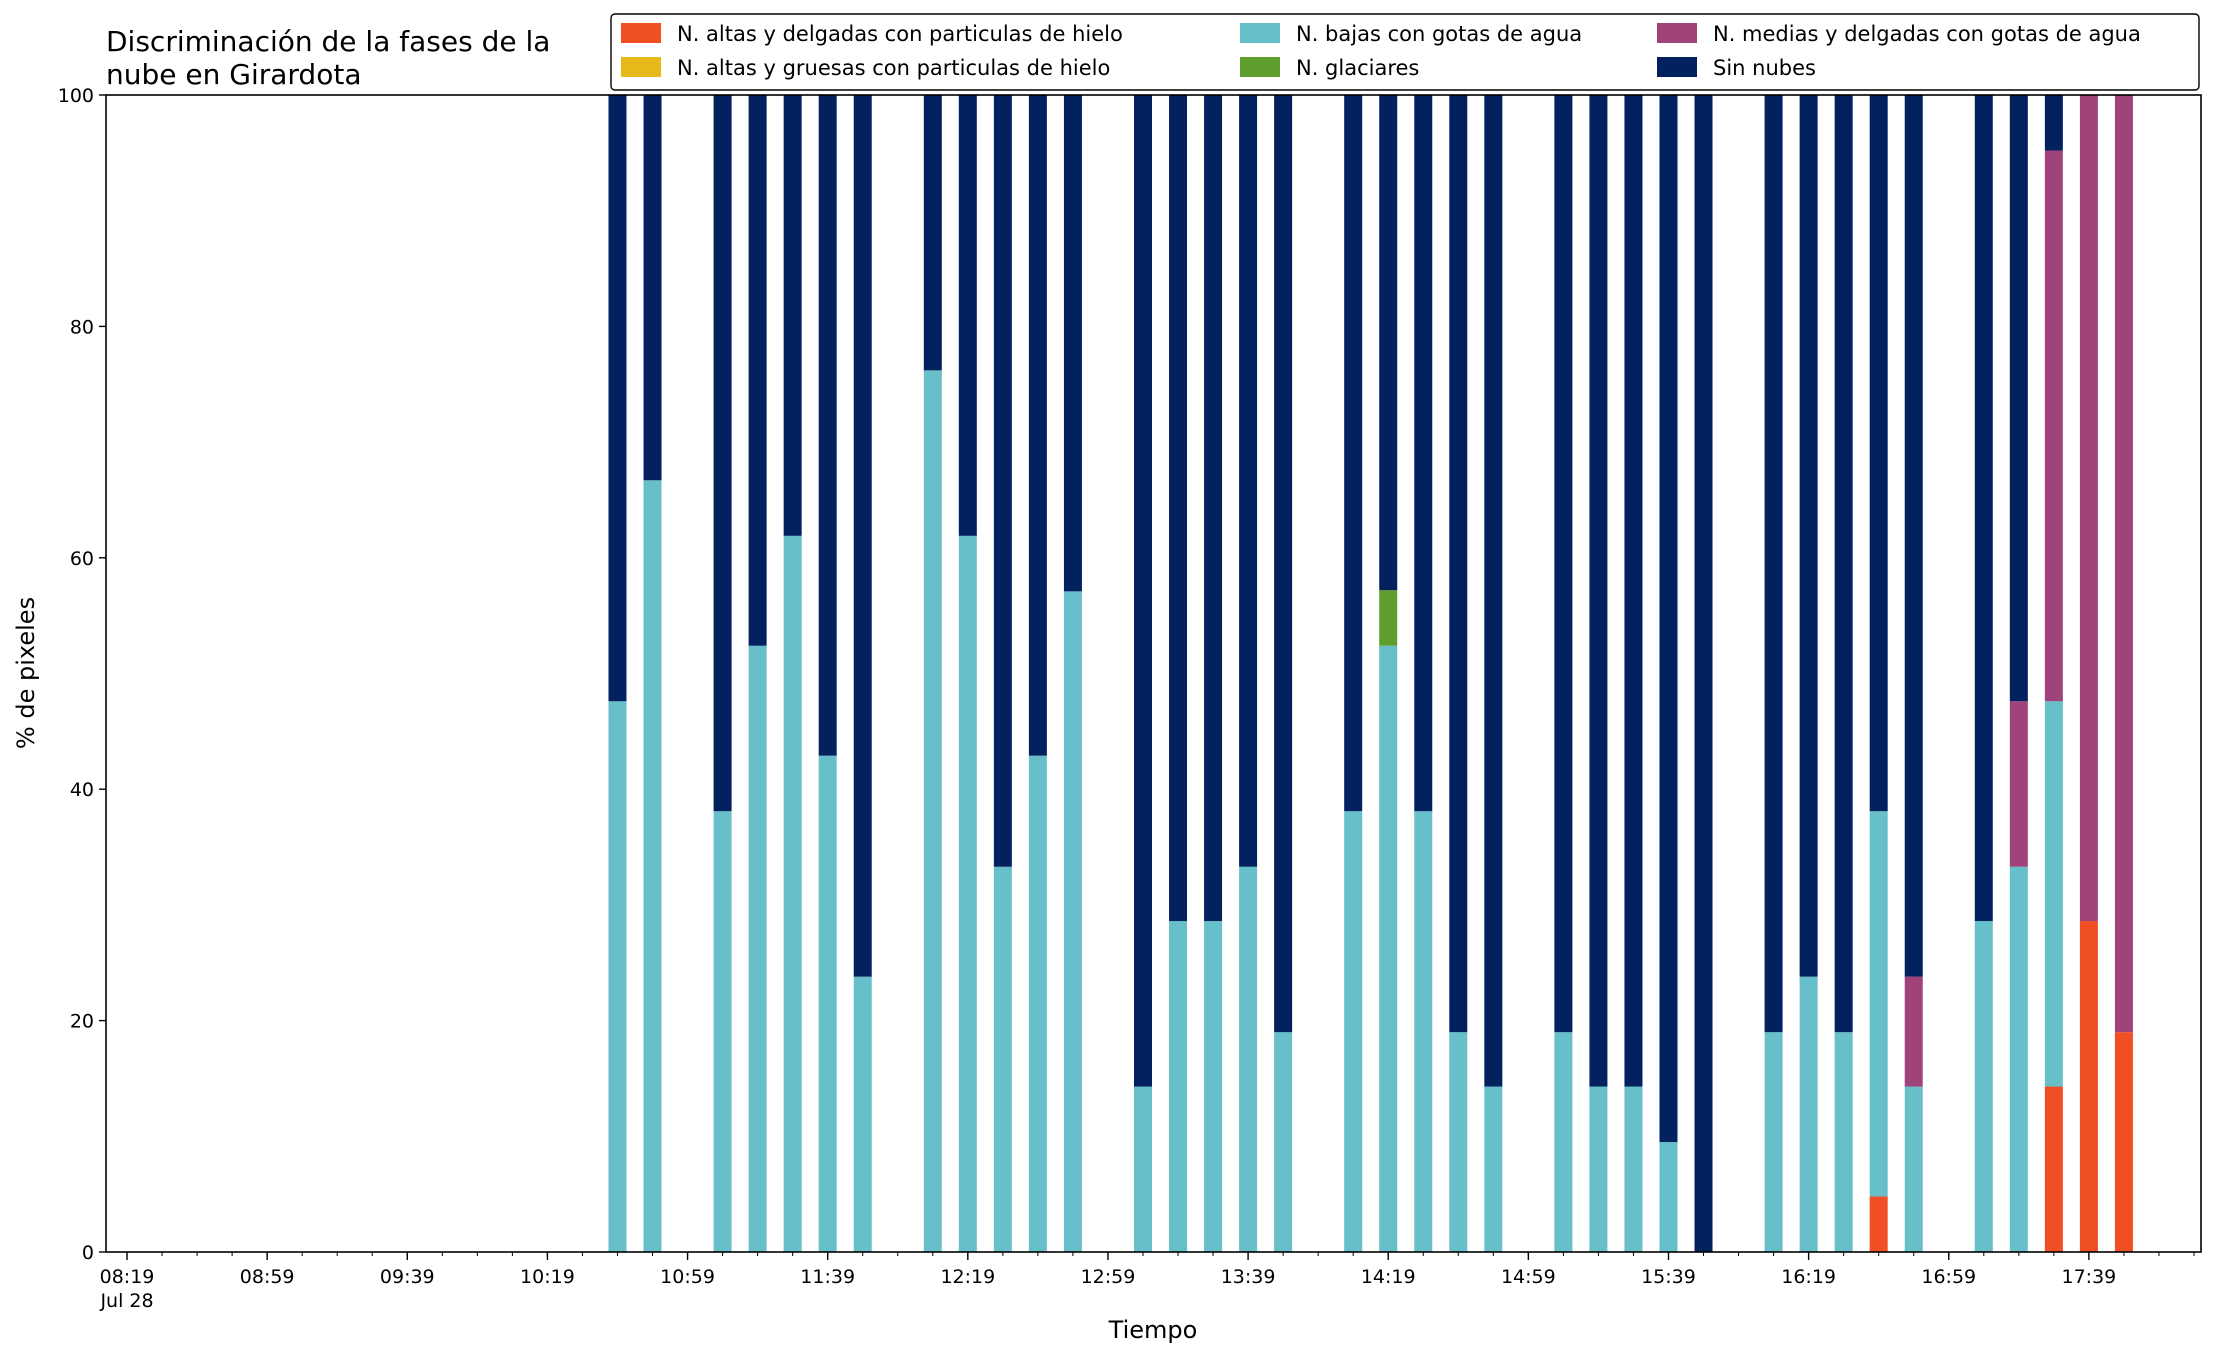 Image resolution: width=2216 pixels, height=1355 pixels. Describe the element at coordinates (328, 41) in the screenshot. I see `chart-title-line-1: Discriminación de la fases de la` at that location.